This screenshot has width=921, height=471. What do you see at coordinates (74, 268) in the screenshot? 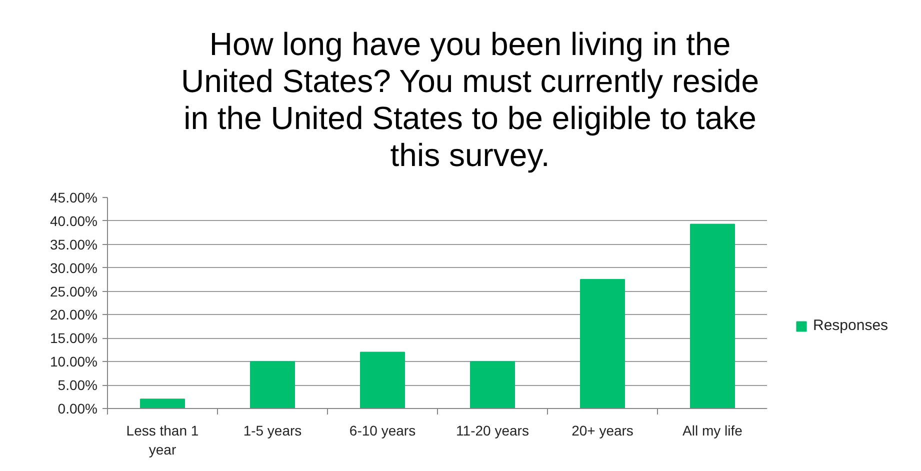
I see `y-tick-label: 30.00%` at bounding box center [74, 268].